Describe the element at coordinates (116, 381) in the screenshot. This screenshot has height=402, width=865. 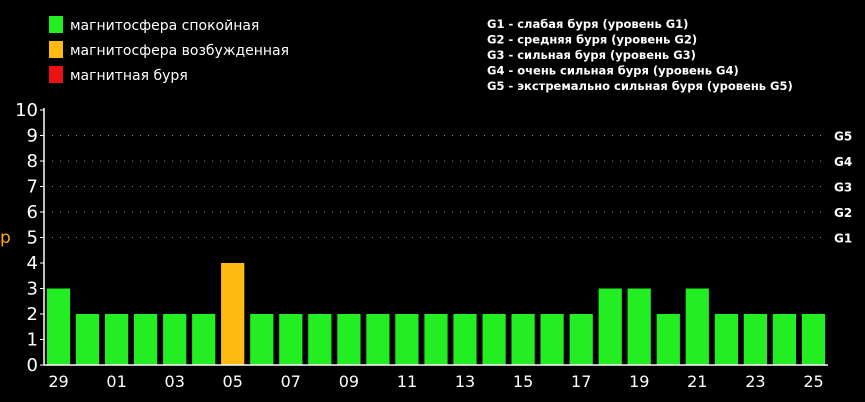
I see `x-tick-label: 01` at that location.